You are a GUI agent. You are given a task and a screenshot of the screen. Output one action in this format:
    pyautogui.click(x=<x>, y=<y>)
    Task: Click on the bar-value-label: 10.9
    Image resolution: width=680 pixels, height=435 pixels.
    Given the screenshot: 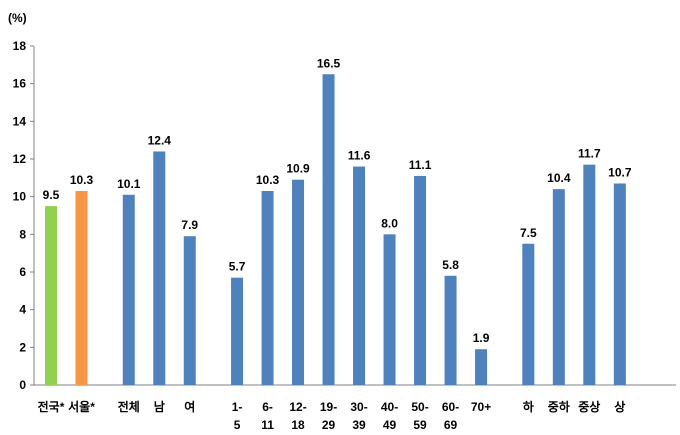 What is the action you would take?
    pyautogui.click(x=298, y=169)
    